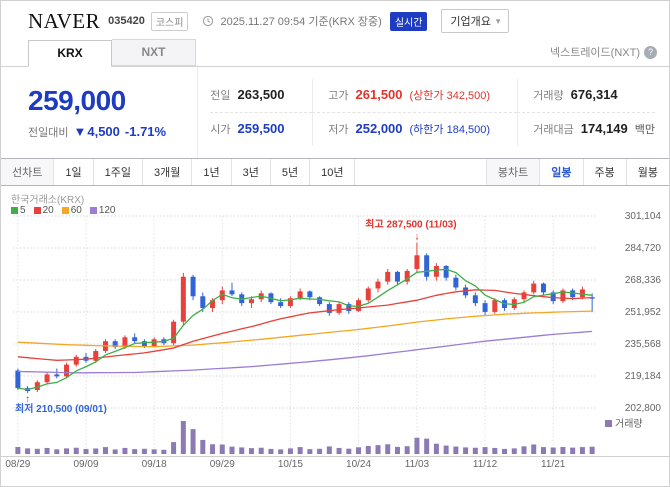 This screenshot has width=670, height=487. Describe the element at coordinates (74, 172) in the screenshot. I see `period-1d: 1일` at that location.